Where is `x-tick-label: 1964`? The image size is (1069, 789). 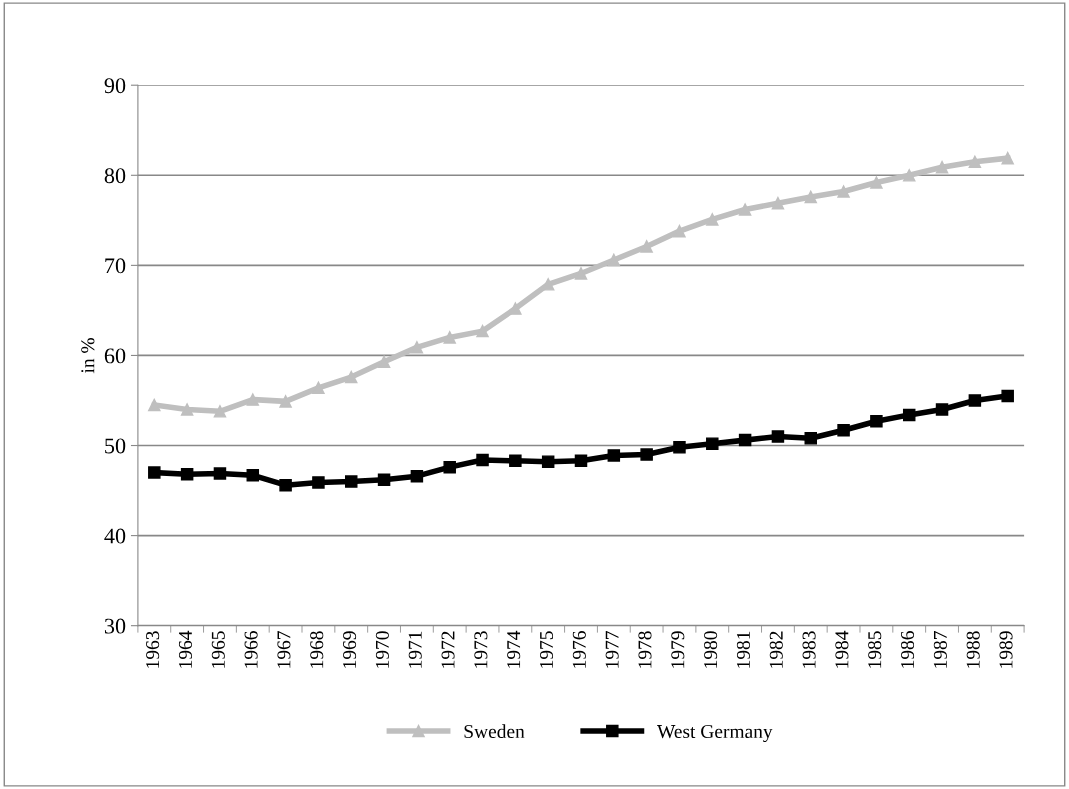 x-tick-label: 1964 is located at coordinates (185, 649).